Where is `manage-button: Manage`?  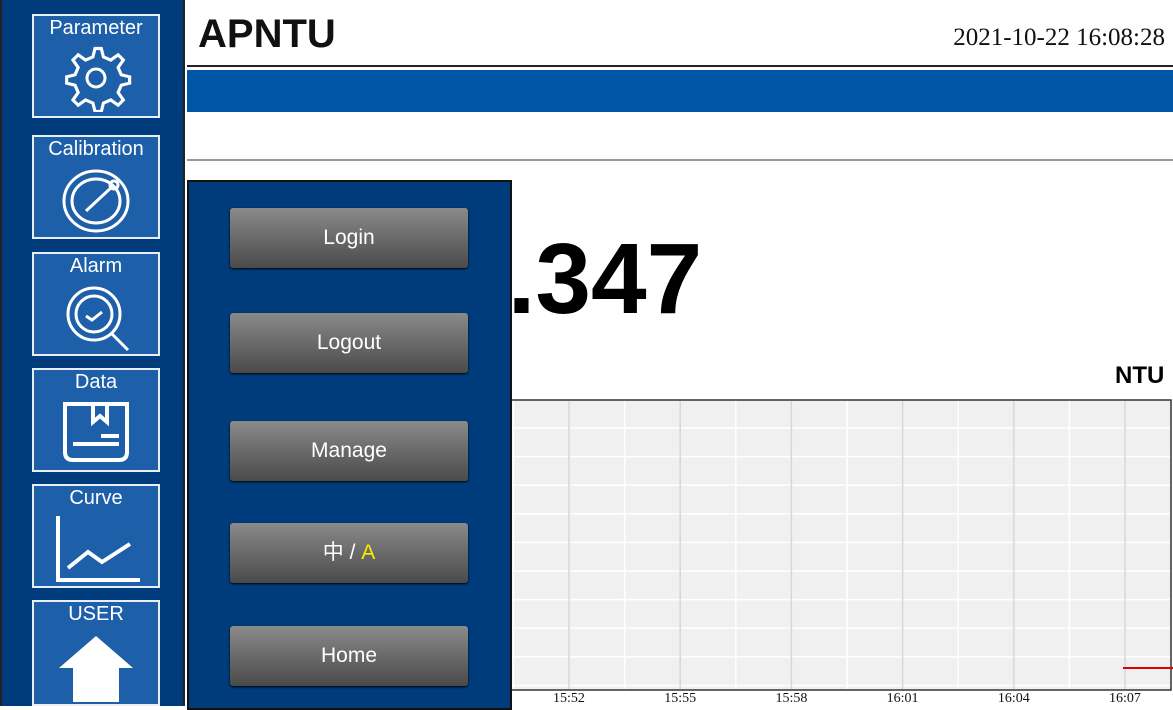 manage-button: Manage is located at coordinates (349, 451).